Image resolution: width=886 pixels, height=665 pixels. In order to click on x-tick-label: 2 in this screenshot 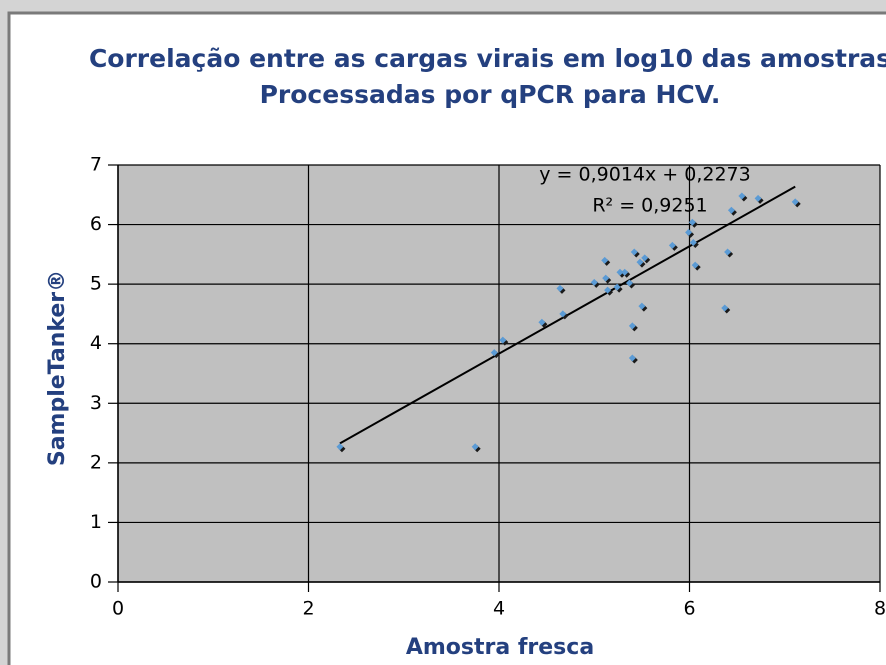, I will do `click(308, 609)`.